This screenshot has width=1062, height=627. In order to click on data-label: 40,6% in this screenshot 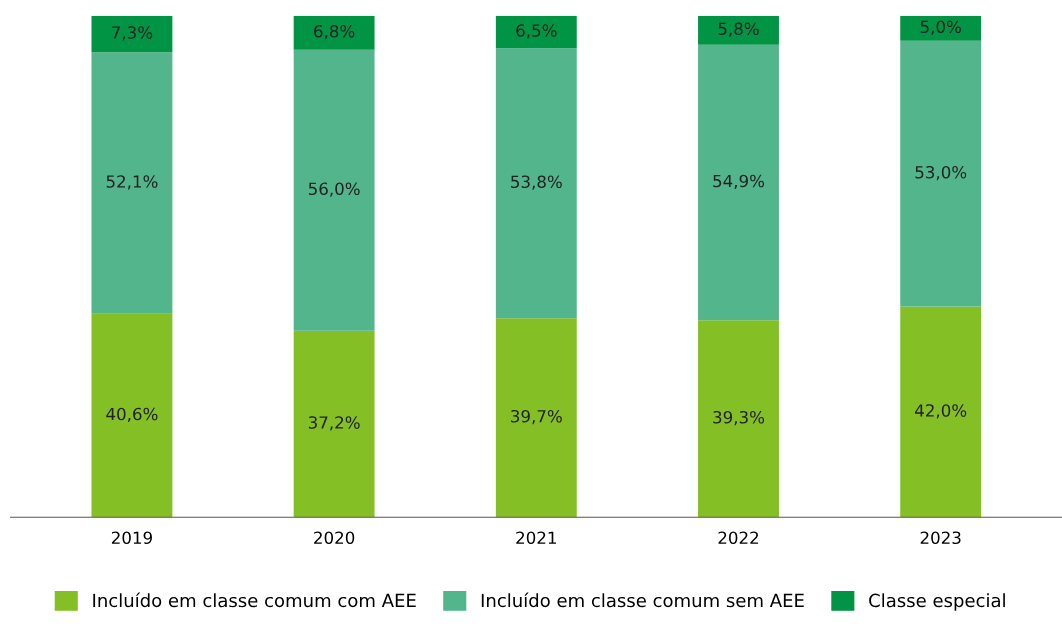, I will do `click(132, 414)`.